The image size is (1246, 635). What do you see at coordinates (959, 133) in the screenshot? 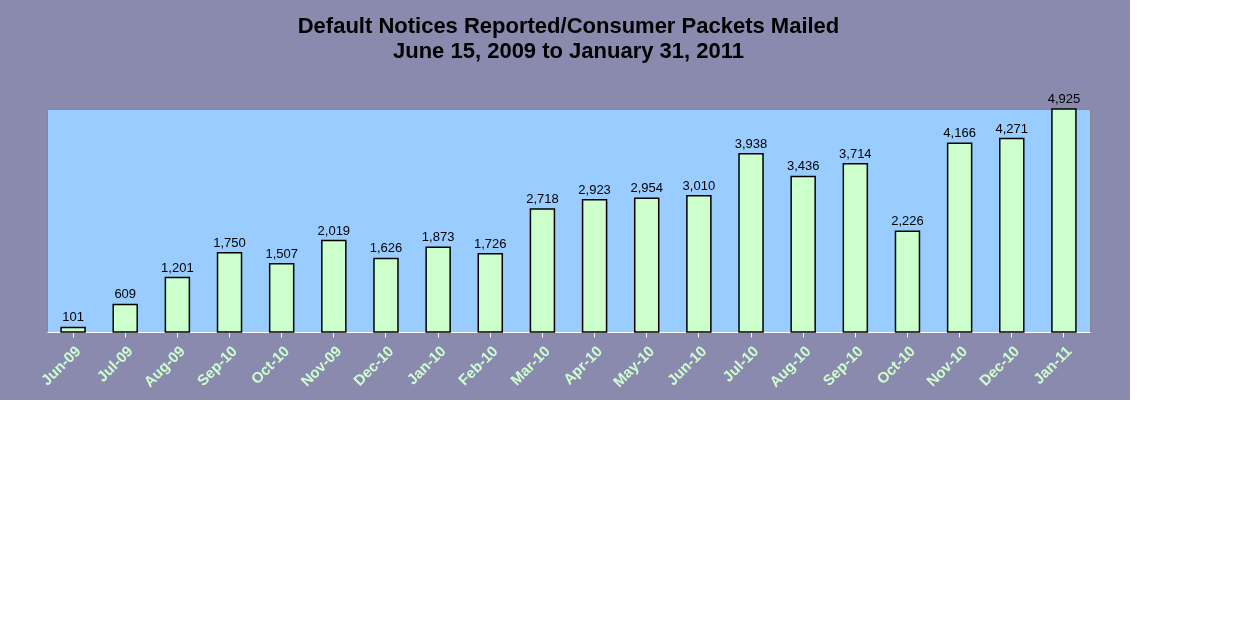
I see `data-label: 4,166` at bounding box center [959, 133].